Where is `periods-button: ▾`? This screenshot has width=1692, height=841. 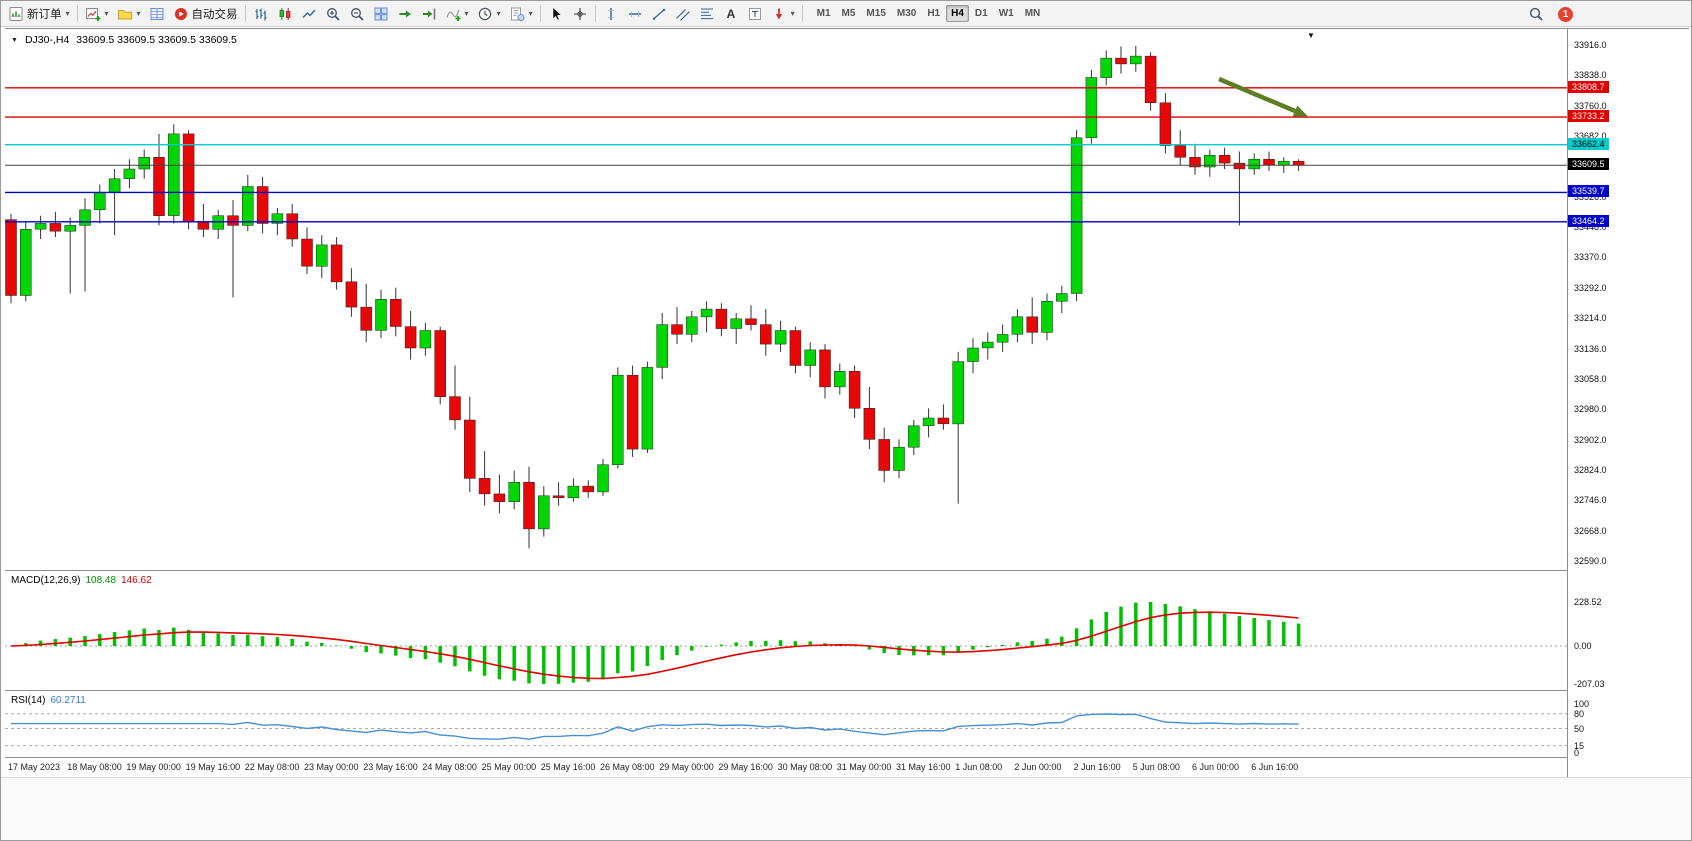 periods-button: ▾ is located at coordinates (489, 13).